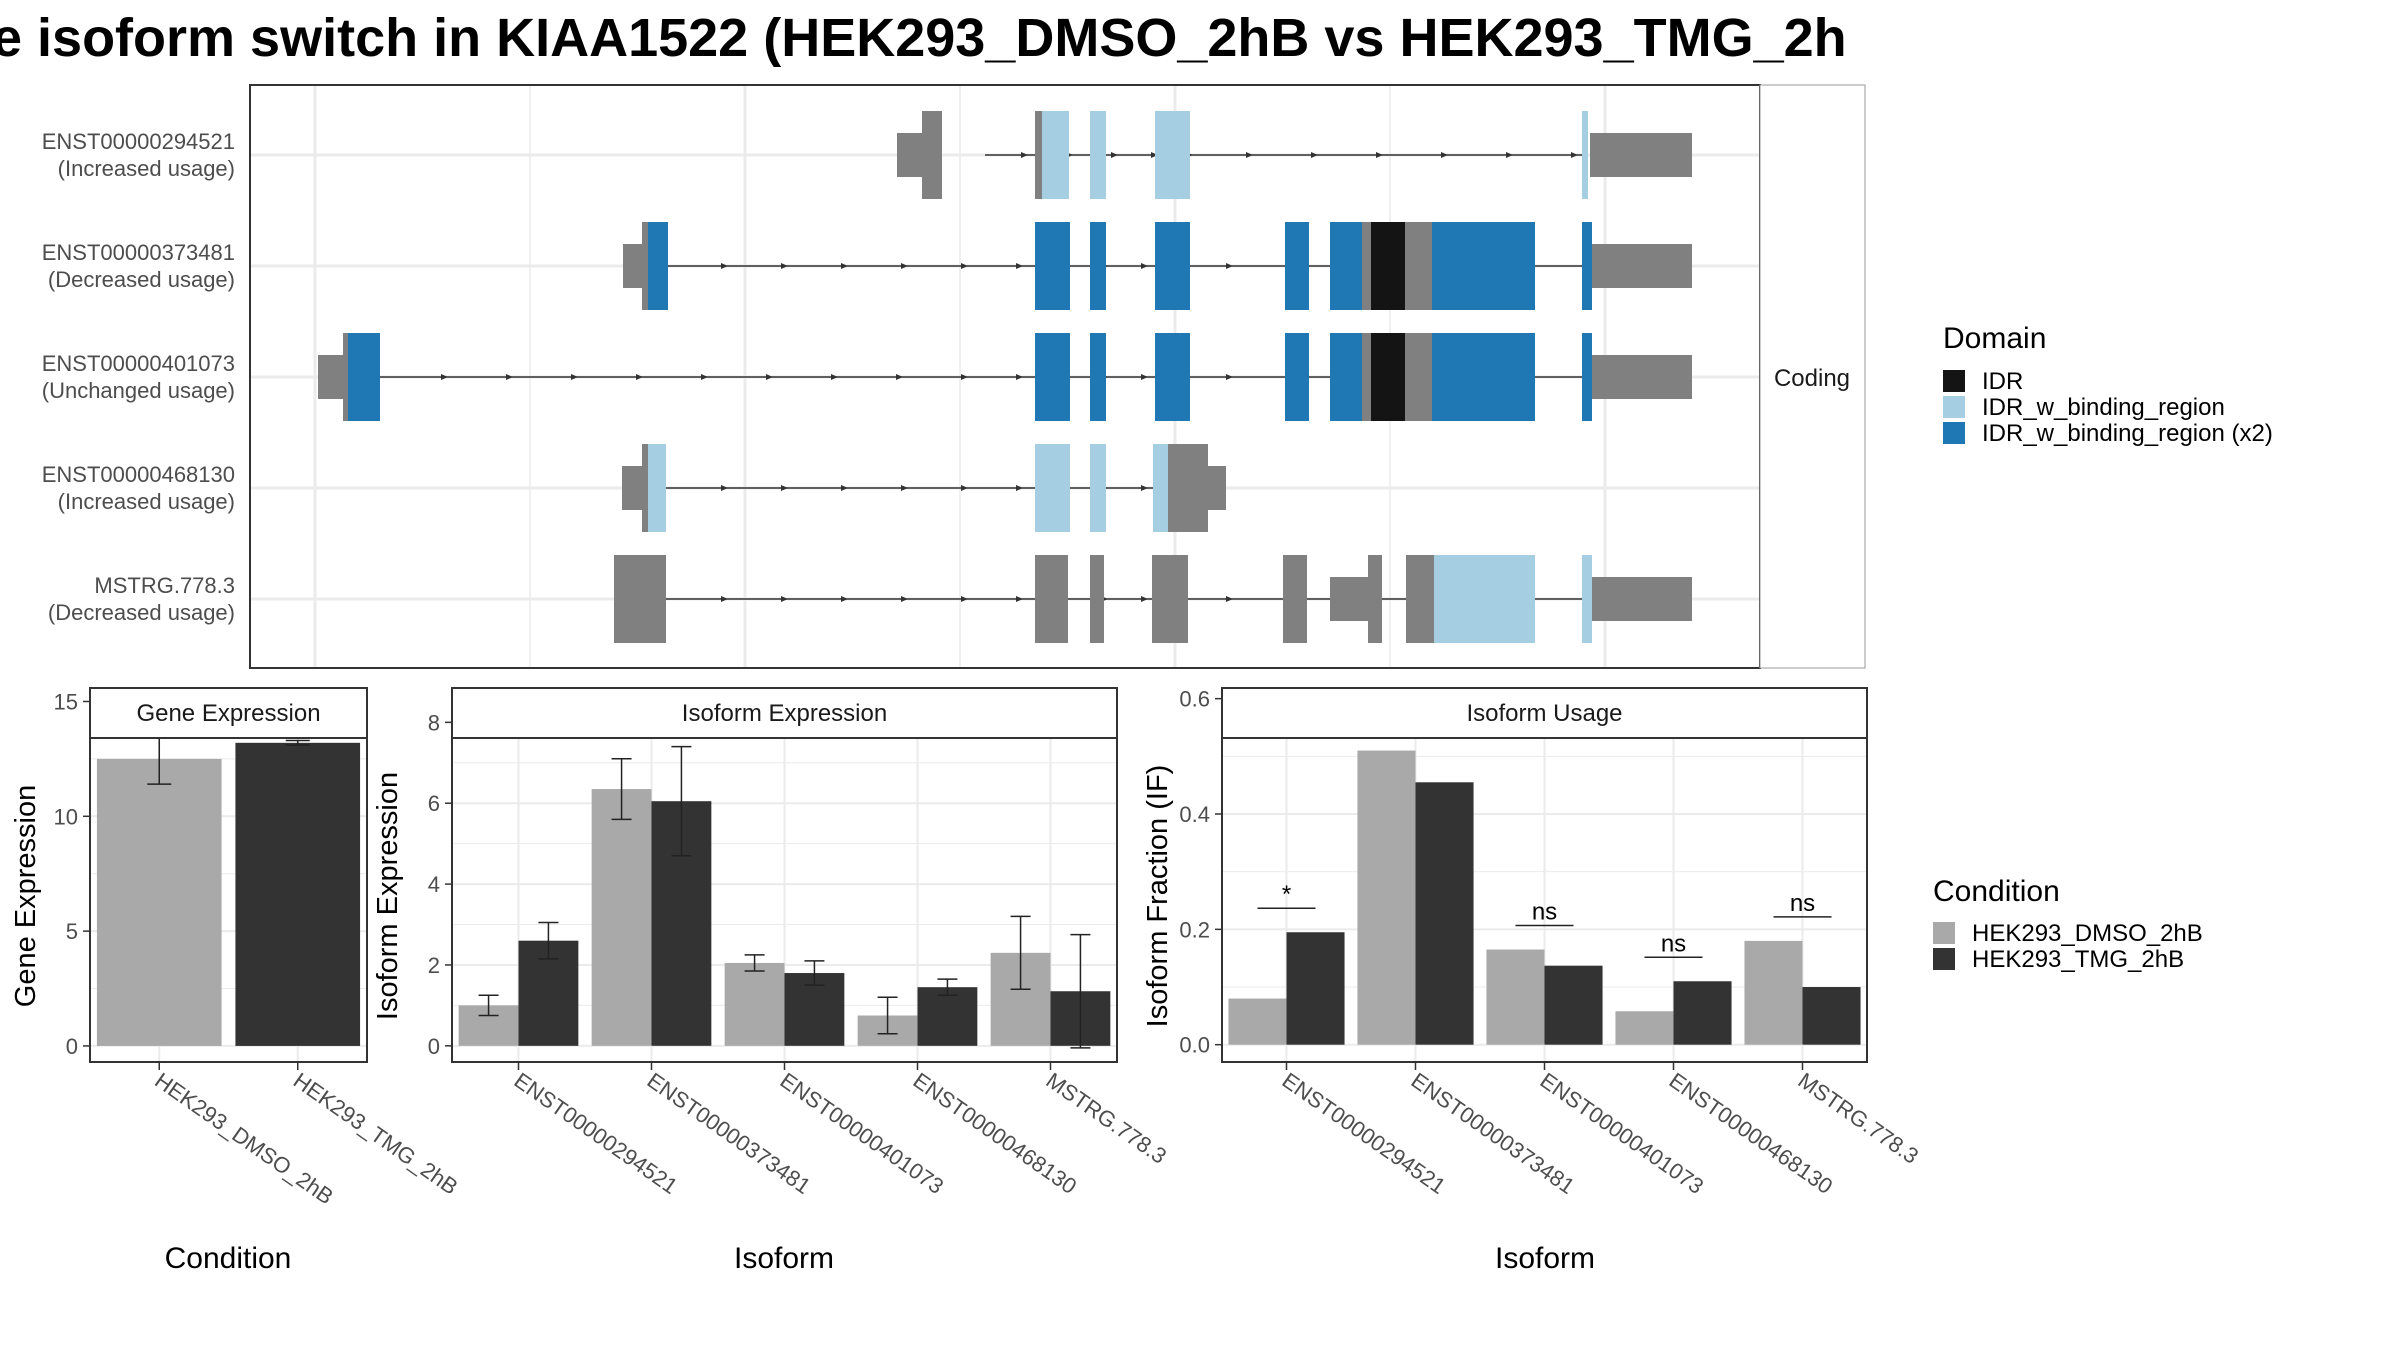 This screenshot has width=2400, height=1350. Describe the element at coordinates (2127, 433) in the screenshot. I see `domain-legend-label: IDR_w_binding_region (x2)` at that location.